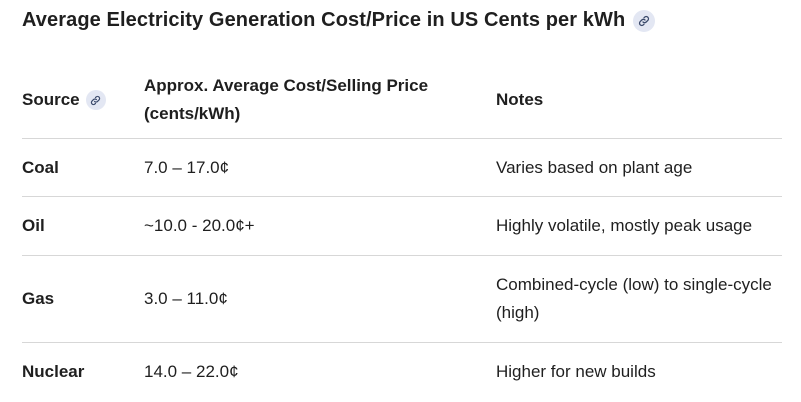 The height and width of the screenshot is (402, 801). I want to click on cell-price: 3.0 – 11.0¢, so click(186, 298).